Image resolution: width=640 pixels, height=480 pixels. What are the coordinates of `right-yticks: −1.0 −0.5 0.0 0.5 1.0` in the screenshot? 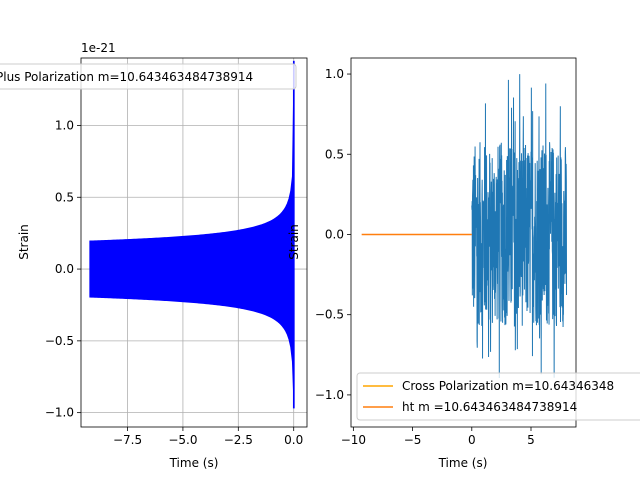 It's located at (333, 234).